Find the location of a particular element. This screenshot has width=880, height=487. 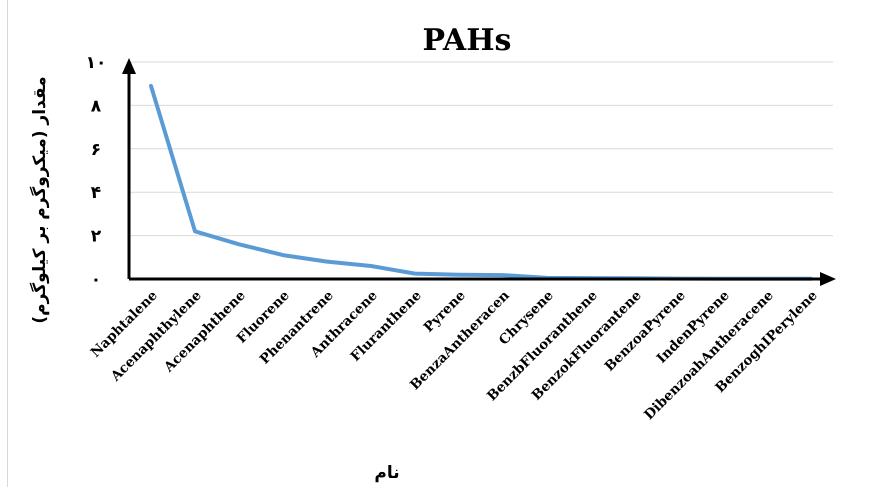

y-tick-label-4: ۸ is located at coordinates (96, 106).